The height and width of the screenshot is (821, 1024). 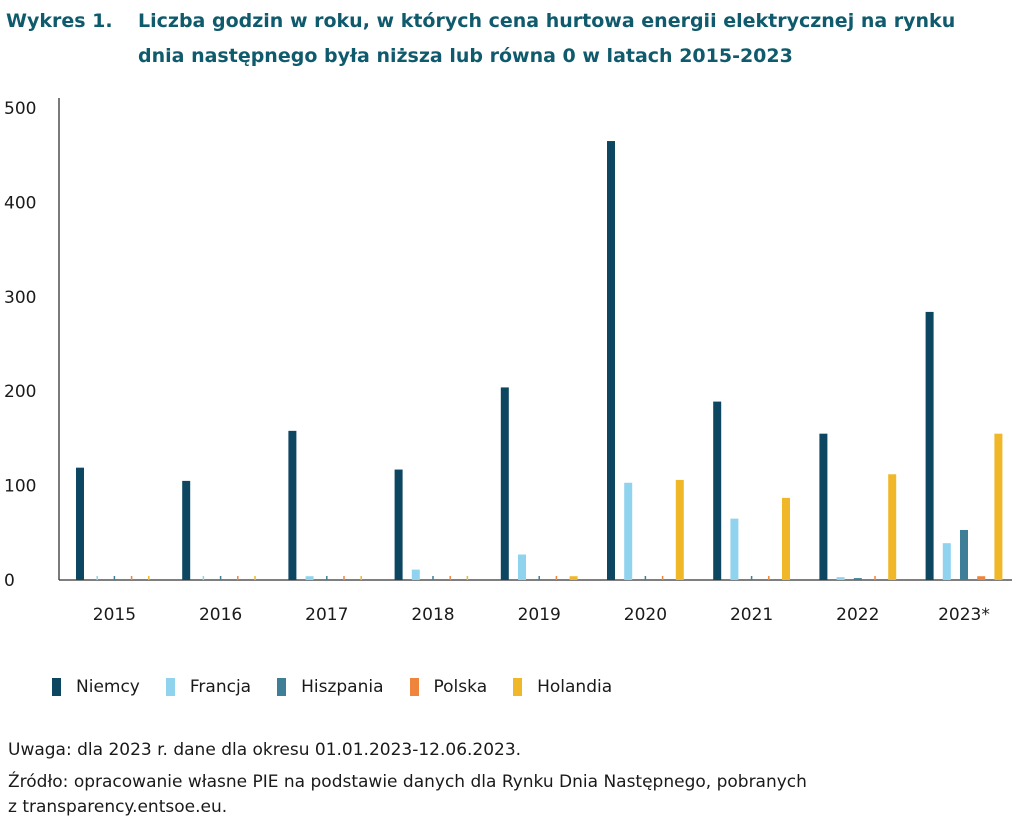 What do you see at coordinates (326, 615) in the screenshot?
I see `x-tick-label: 2017` at bounding box center [326, 615].